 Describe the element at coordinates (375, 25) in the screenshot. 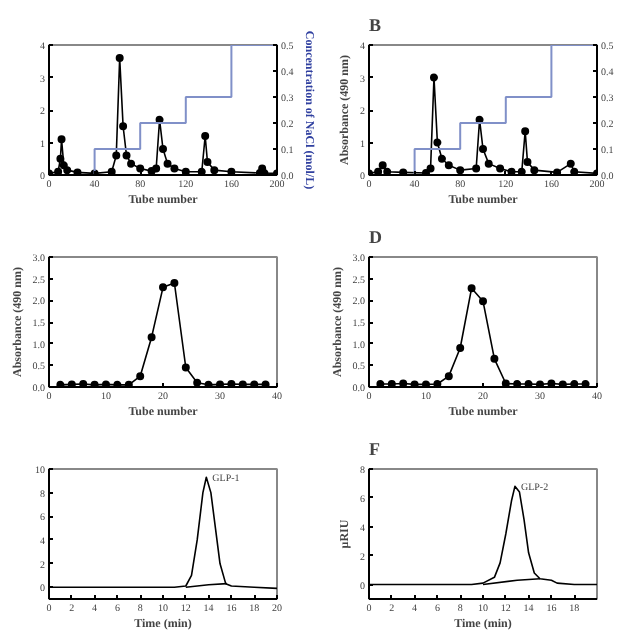

I see `chart-title: B` at that location.